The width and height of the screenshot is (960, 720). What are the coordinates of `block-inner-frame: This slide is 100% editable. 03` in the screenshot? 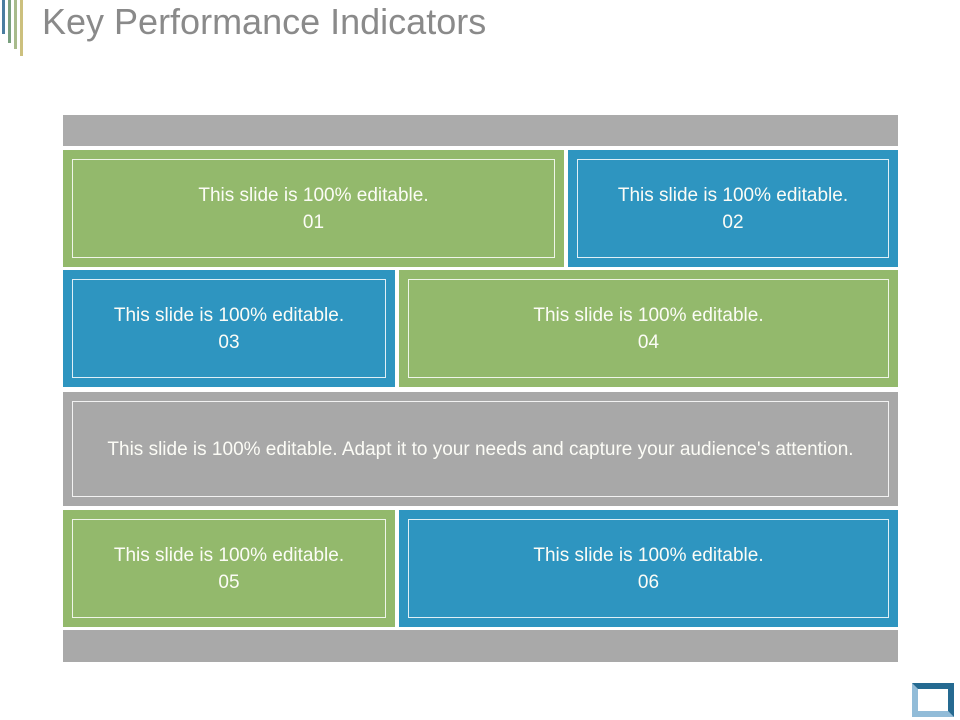 It's located at (229, 328).